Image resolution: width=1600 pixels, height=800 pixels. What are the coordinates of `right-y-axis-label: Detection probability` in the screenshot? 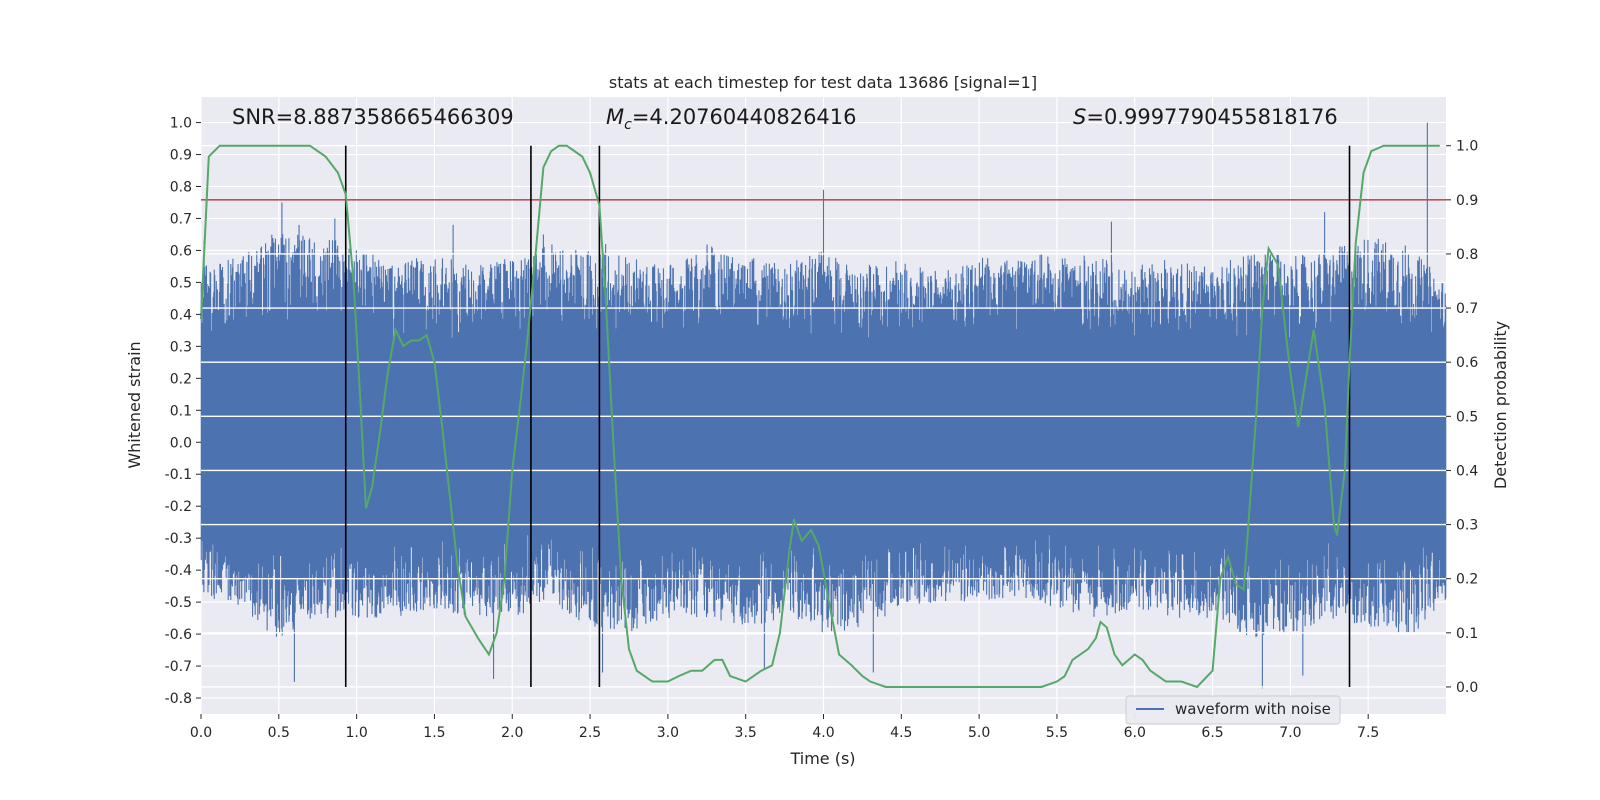 It's located at (1500, 405).